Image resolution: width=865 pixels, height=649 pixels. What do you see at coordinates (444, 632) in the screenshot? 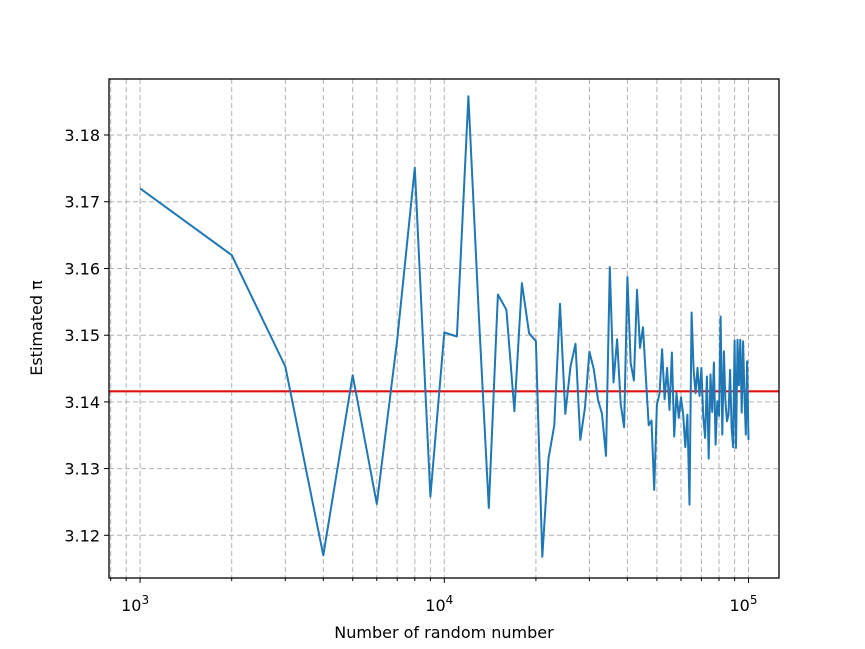
I see `x-axis-title: Number of random number` at bounding box center [444, 632].